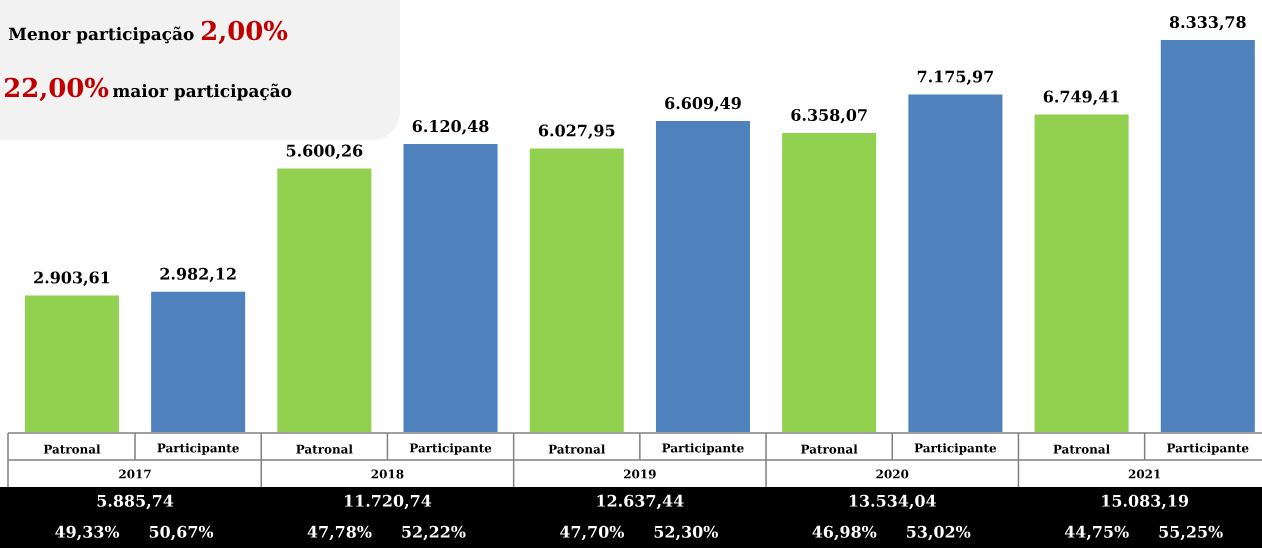 The height and width of the screenshot is (548, 1262). What do you see at coordinates (939, 533) in the screenshot?
I see `text: 53,02%` at bounding box center [939, 533].